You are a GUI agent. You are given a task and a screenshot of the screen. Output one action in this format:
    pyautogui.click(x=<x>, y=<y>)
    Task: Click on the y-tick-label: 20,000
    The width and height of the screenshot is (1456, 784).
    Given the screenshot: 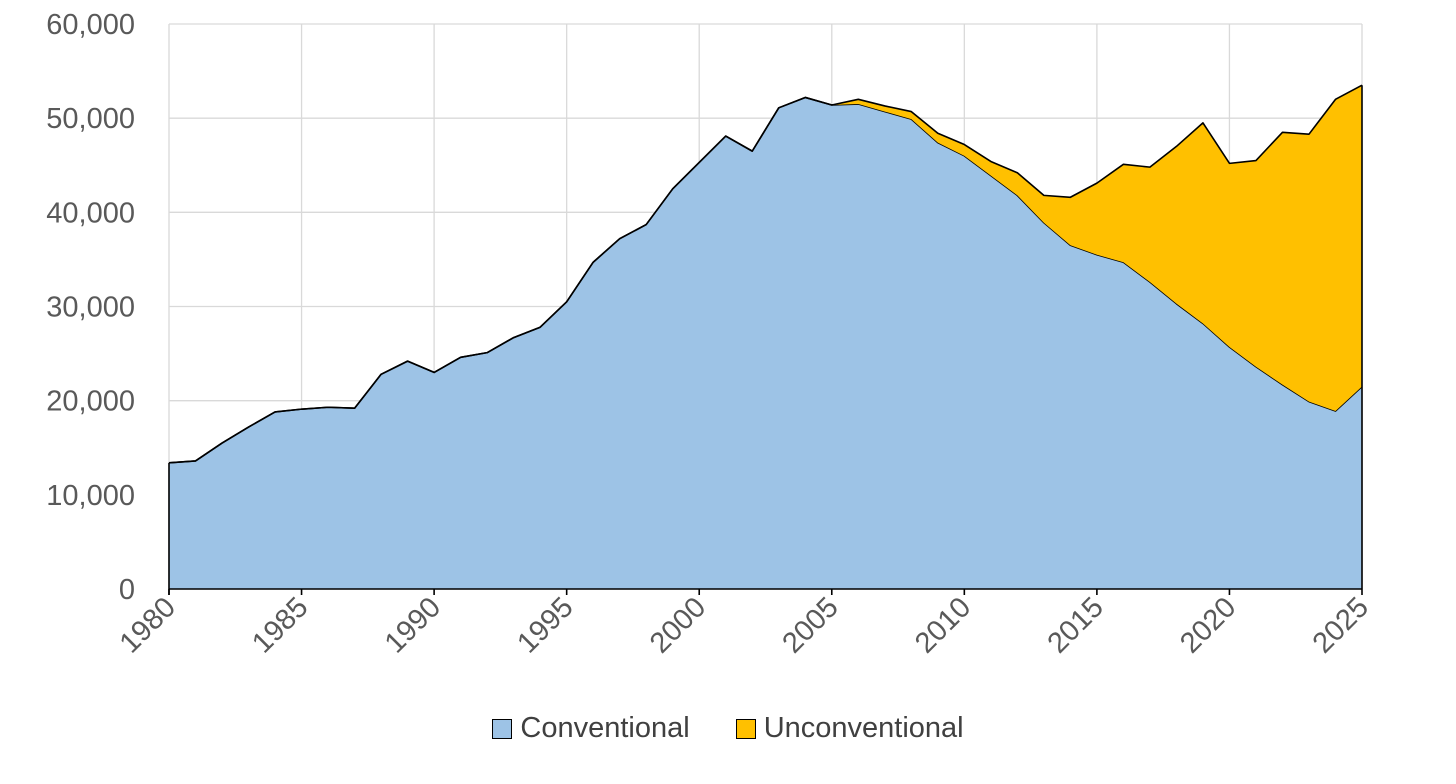 What is the action you would take?
    pyautogui.click(x=90, y=402)
    